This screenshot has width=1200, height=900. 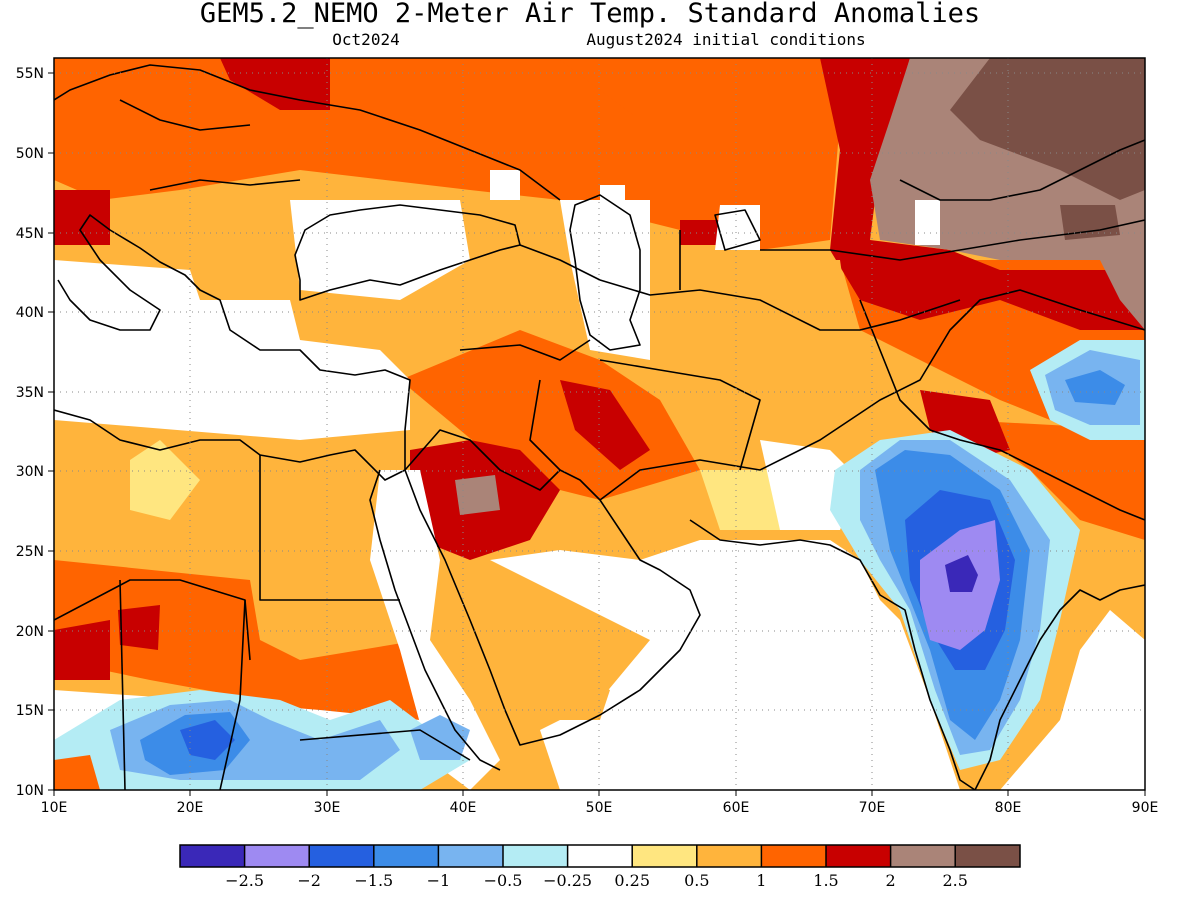 I want to click on lat-tick-label: 35N, so click(x=30, y=393).